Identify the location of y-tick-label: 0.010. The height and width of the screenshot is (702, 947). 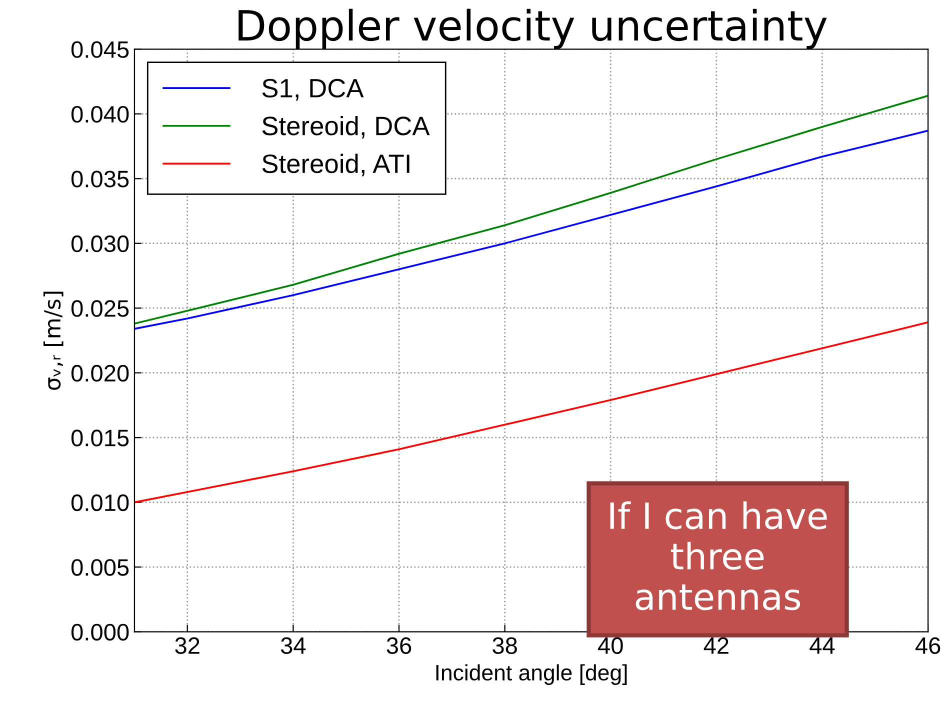
(100, 503).